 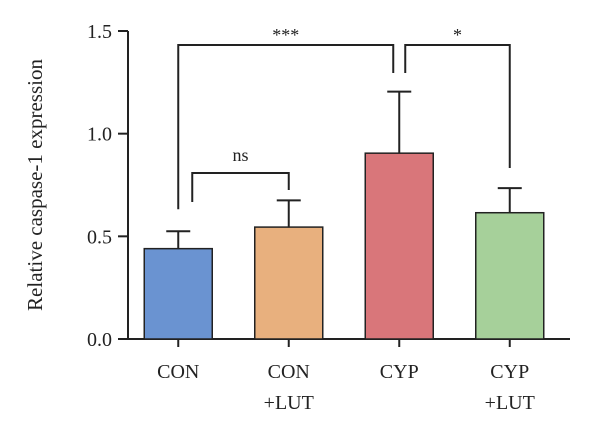 What do you see at coordinates (99, 32) in the screenshot?
I see `y-tick-label: 1.5` at bounding box center [99, 32].